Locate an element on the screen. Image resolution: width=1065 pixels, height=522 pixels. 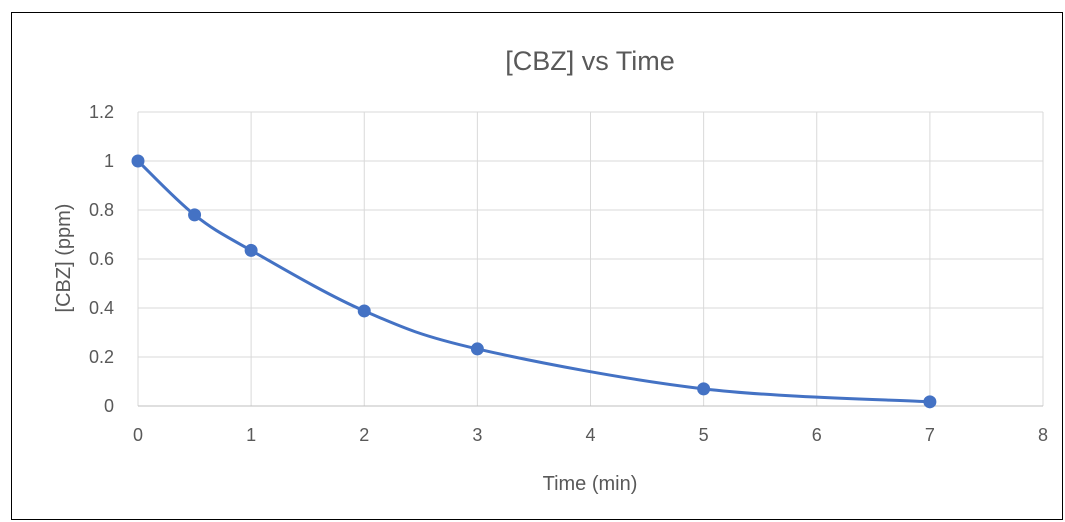
x-tick-label: 2 is located at coordinates (364, 435).